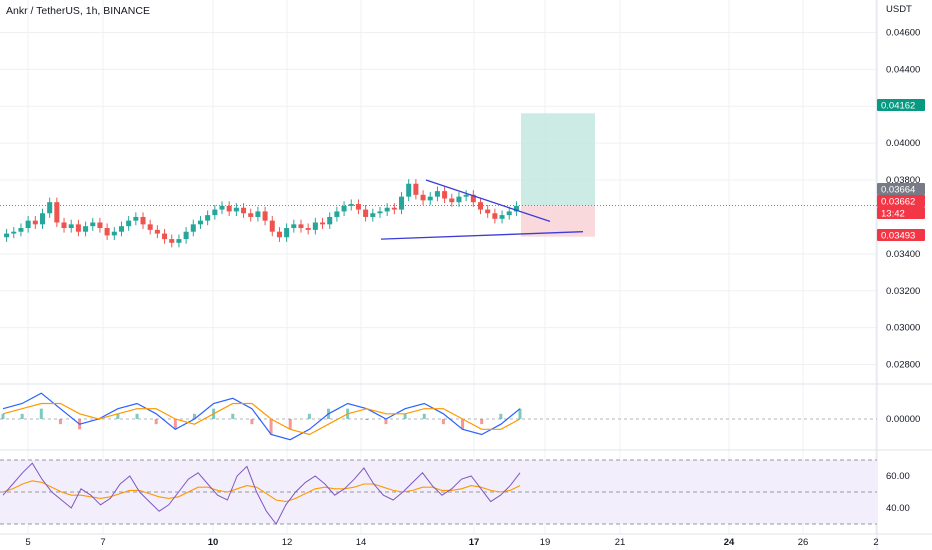  Describe the element at coordinates (903, 328) in the screenshot. I see `y-tick-label: 0.03000` at that location.